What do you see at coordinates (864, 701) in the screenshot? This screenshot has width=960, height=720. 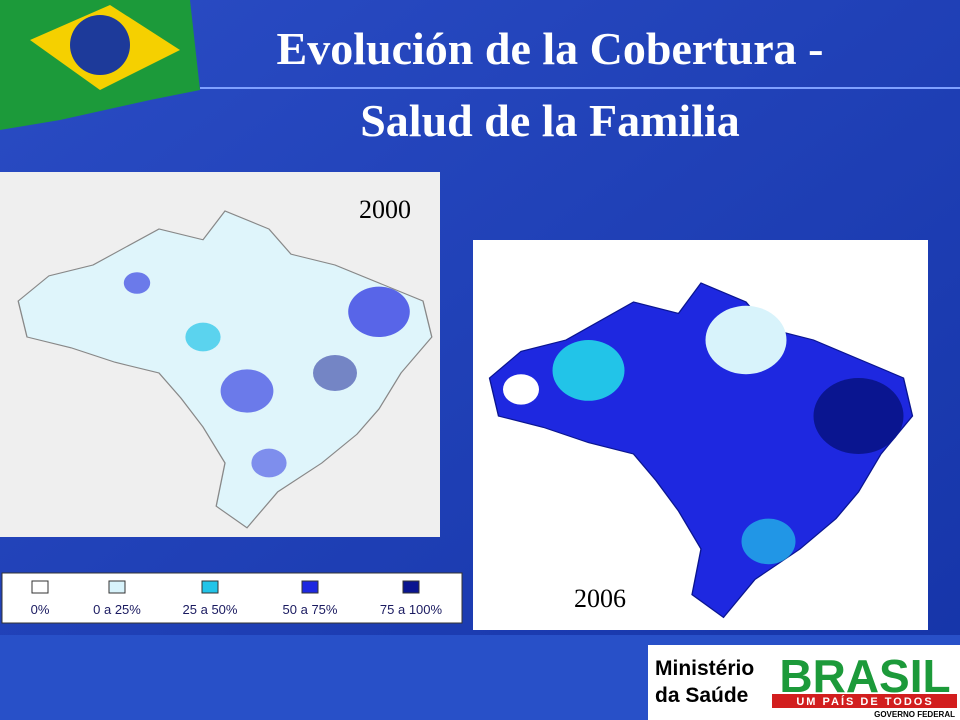 I see `slogan: UM PAÍS DE TODOS` at bounding box center [864, 701].